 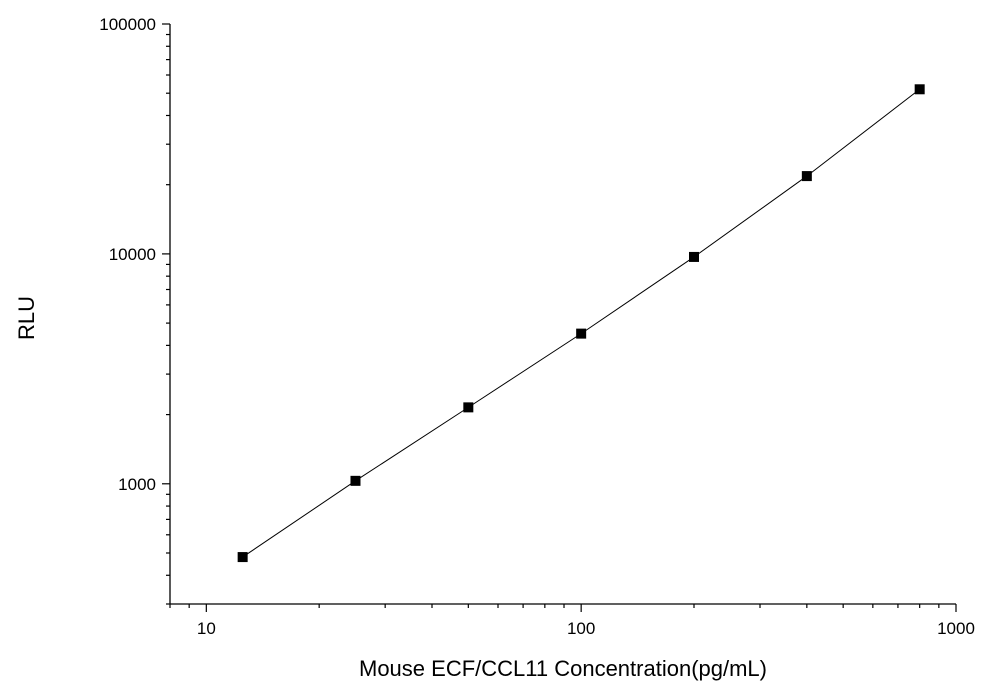 I want to click on x-tick-label: 10, so click(x=206, y=628).